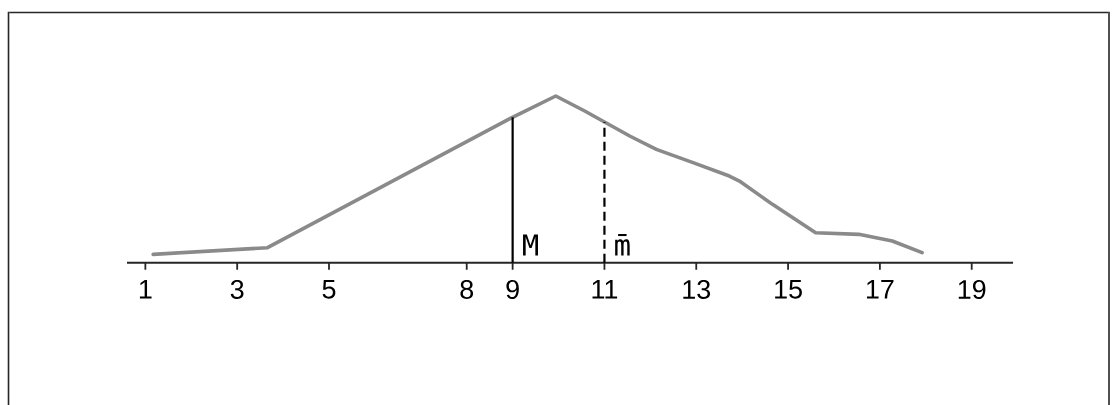 This screenshot has height=405, width=1113. I want to click on x-tick-label: 1, so click(145, 289).